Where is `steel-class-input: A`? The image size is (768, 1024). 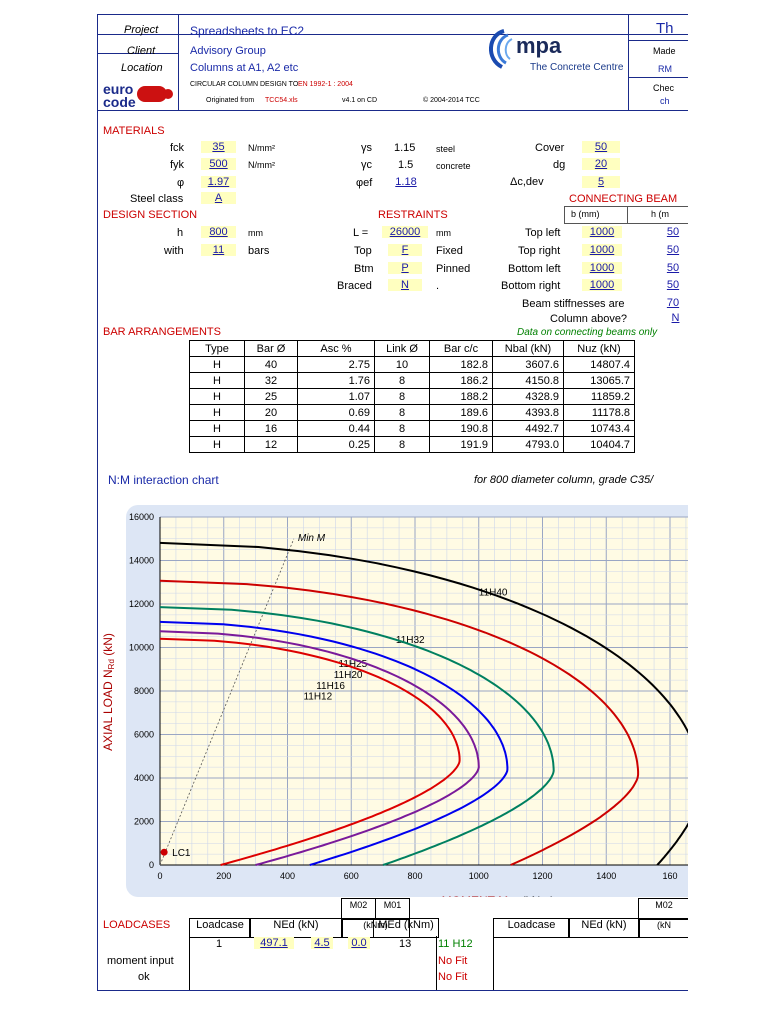
steel-class-input: A is located at coordinates (218, 198).